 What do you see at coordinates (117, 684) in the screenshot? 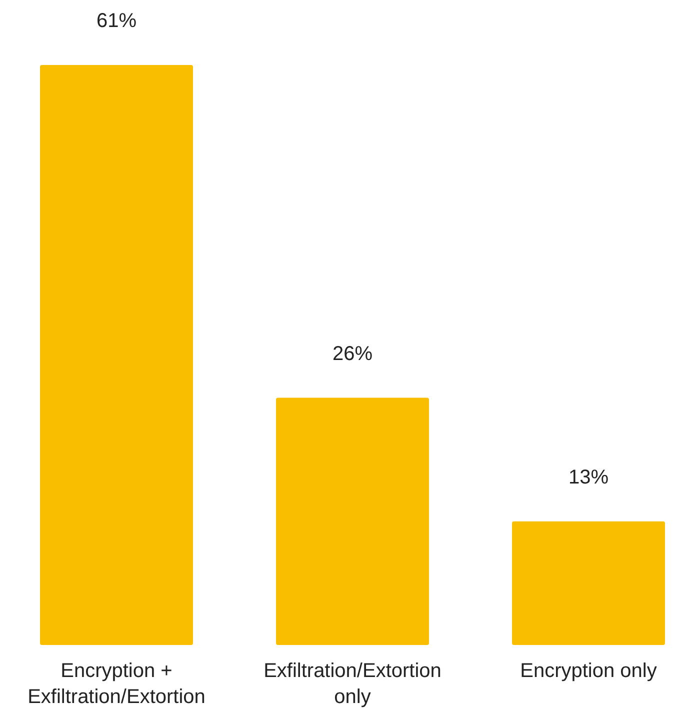
I see `x-tick-label: Encryption + Exfiltration/Extortion` at bounding box center [117, 684].